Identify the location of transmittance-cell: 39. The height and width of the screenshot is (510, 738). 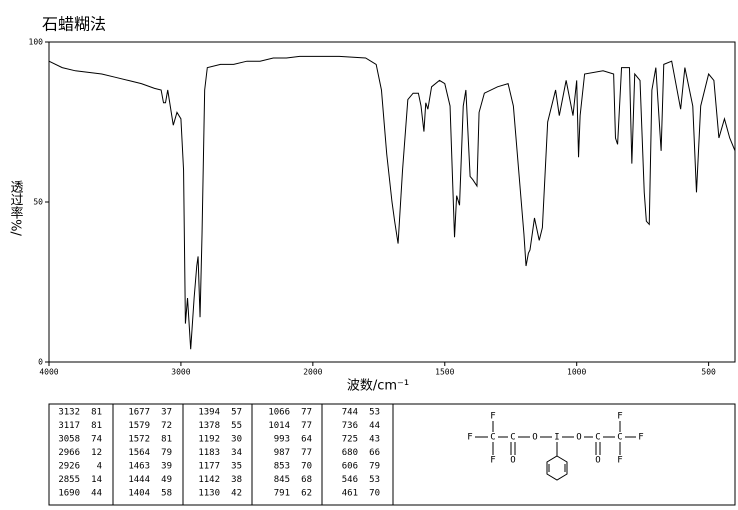
(166, 467).